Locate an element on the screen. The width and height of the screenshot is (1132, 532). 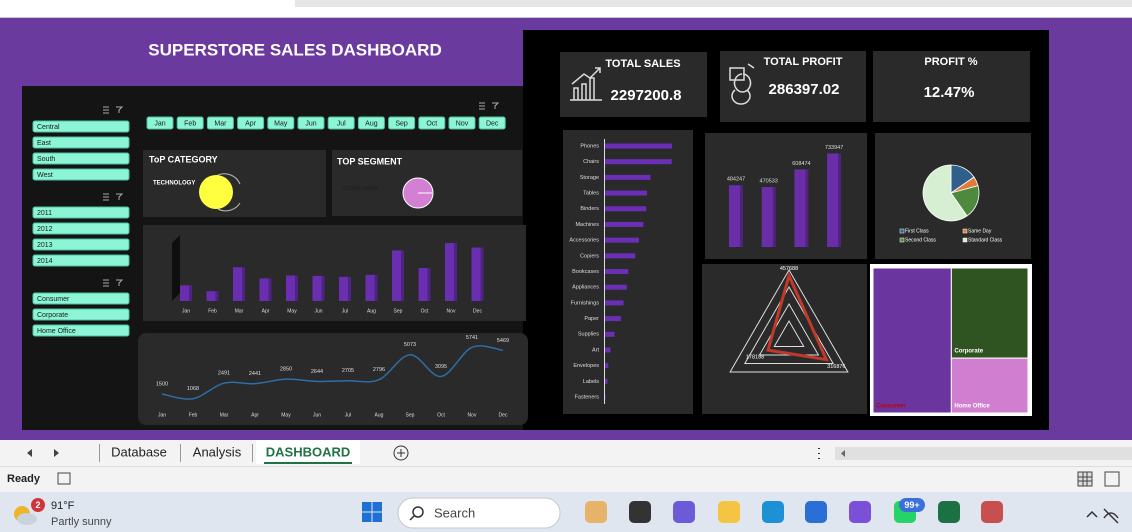
slicer-label: Oct is located at coordinates (431, 123).